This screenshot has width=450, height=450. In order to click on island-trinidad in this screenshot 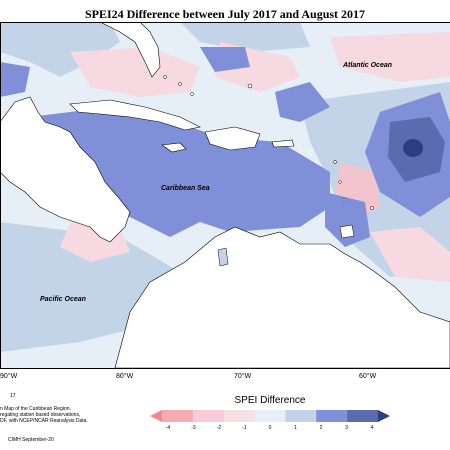, I will do `click(347, 231)`.